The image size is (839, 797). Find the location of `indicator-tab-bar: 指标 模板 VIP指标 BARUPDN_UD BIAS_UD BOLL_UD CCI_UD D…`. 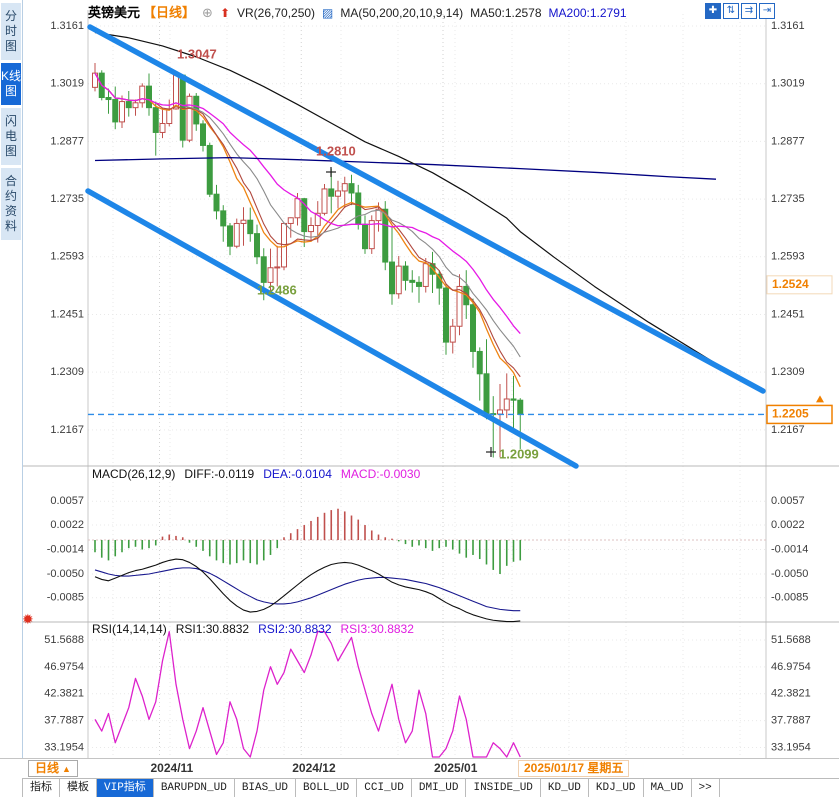

indicator-tab-bar: 指标 模板 VIP指标 BARUPDN_UD BIAS_UD BOLL_UD CCI_UD D… is located at coordinates (430, 787).